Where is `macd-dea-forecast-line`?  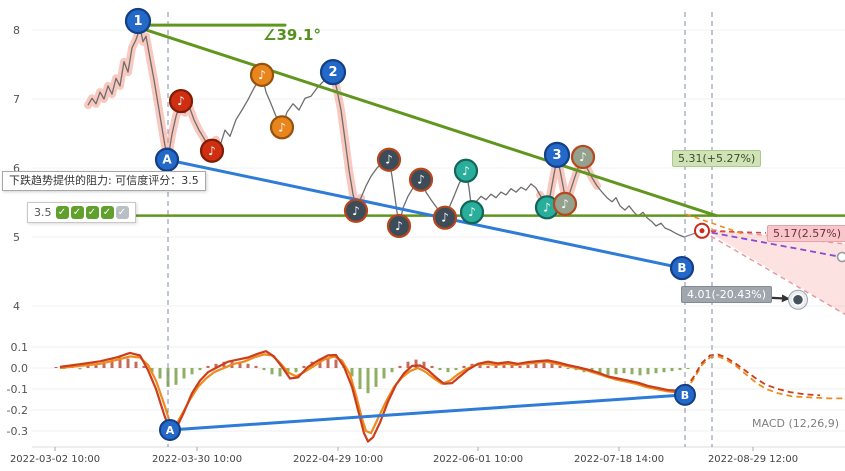
macd-dea-forecast-line is located at coordinates (764, 377).